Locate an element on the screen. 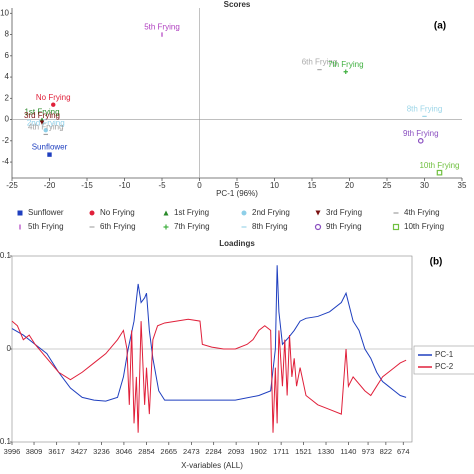 This screenshot has height=474, width=474. x-tick-label: 3617 is located at coordinates (56, 451).